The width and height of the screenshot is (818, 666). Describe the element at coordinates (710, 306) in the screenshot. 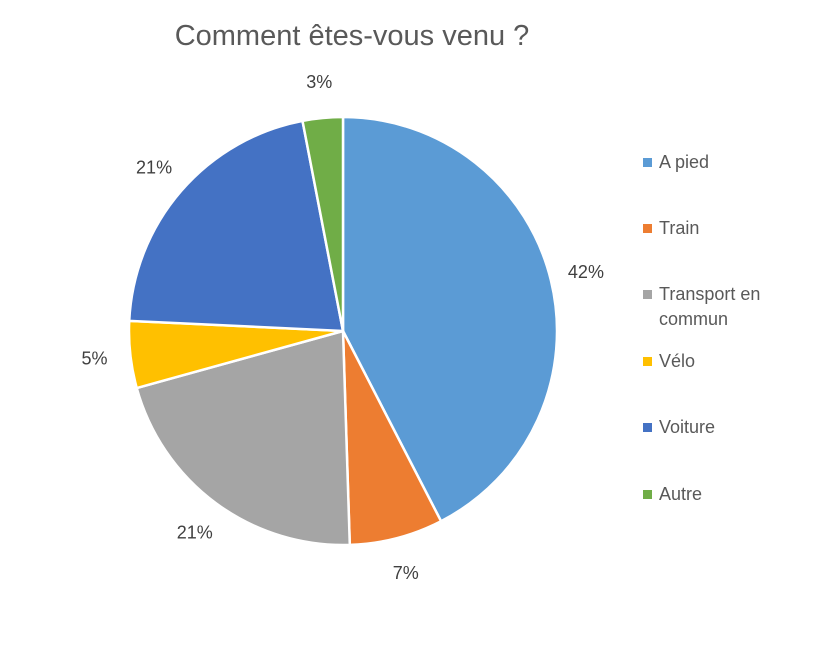

I see `legend-label: Transport en commun` at that location.